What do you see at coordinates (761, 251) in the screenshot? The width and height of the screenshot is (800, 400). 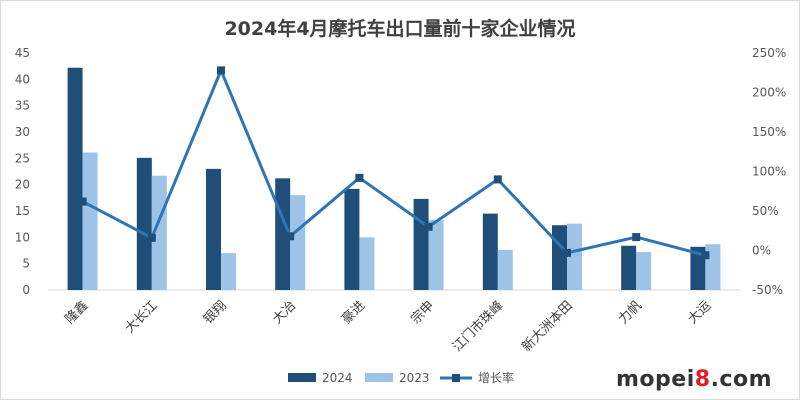 I see `y-right-tick-label: 0%` at bounding box center [761, 251].